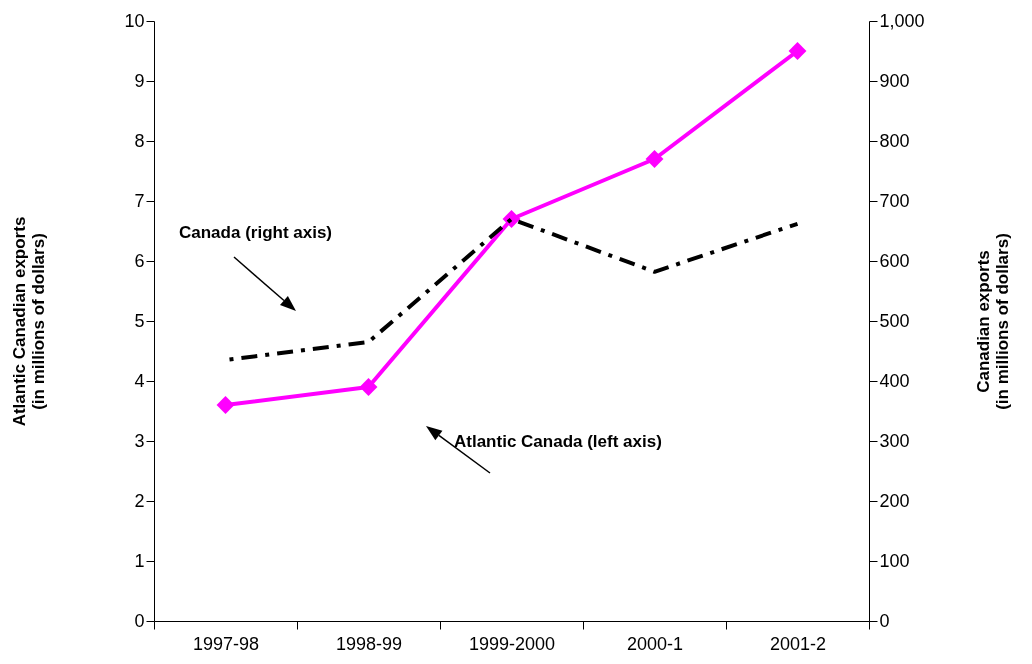  I want to click on y-tick-label: 3, so click(139, 440).